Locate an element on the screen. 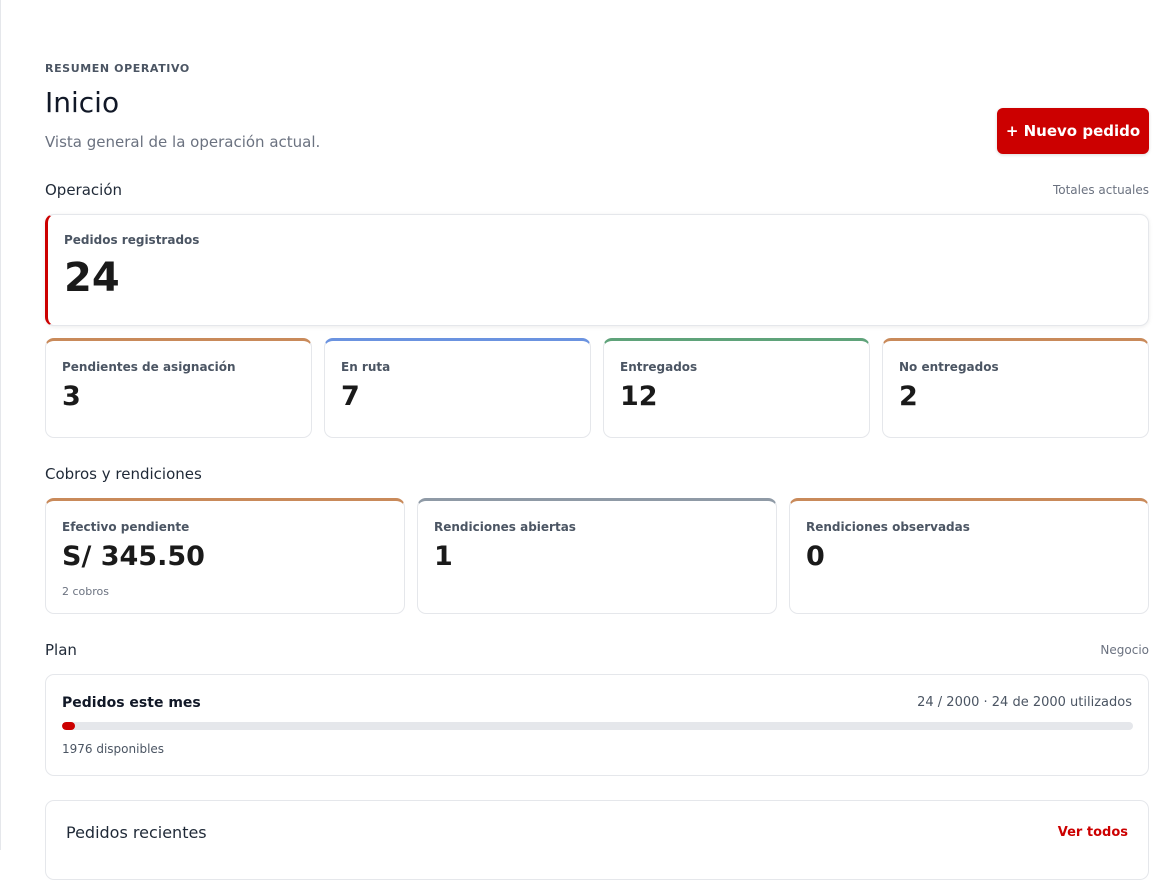 Image resolution: width=1175 pixels, height=880 pixels. hero-card-label: Pedidos registrados is located at coordinates (132, 240).